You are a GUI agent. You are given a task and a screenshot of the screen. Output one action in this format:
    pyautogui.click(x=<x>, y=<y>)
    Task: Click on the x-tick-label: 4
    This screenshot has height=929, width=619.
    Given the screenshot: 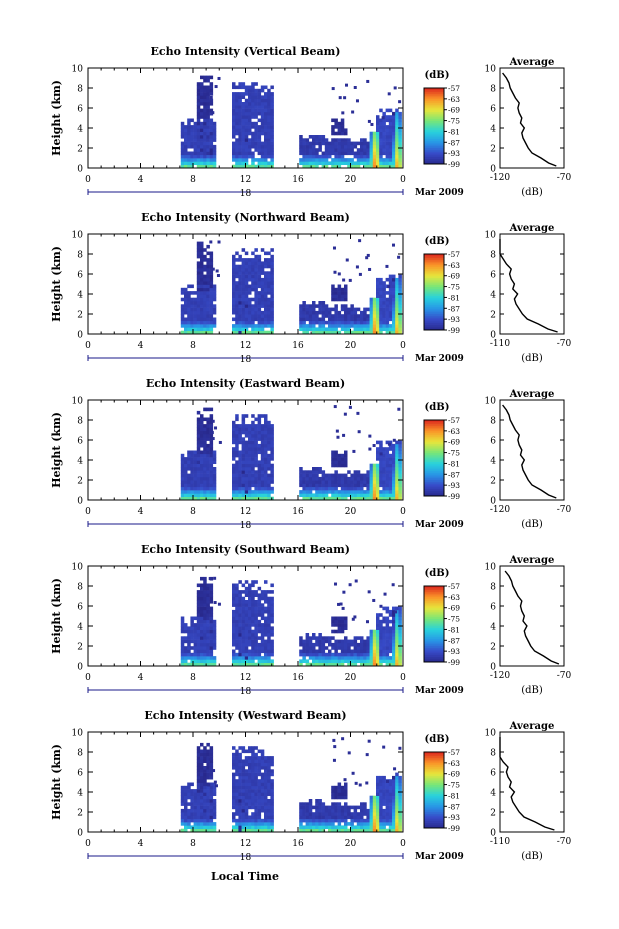 What is the action you would take?
    pyautogui.click(x=141, y=512)
    